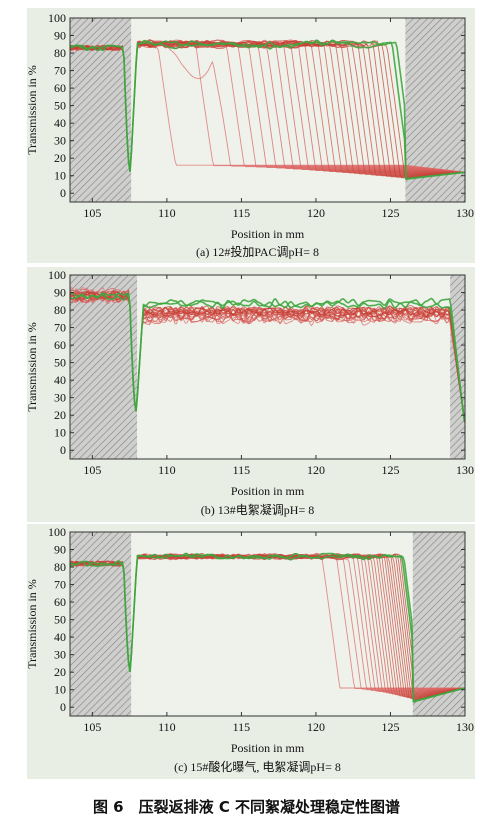 This screenshot has width=493, height=821. I want to click on figure-caption: 图 6 压裂返排液 C 不同絮凝处理稳定性图谱, so click(246, 807).